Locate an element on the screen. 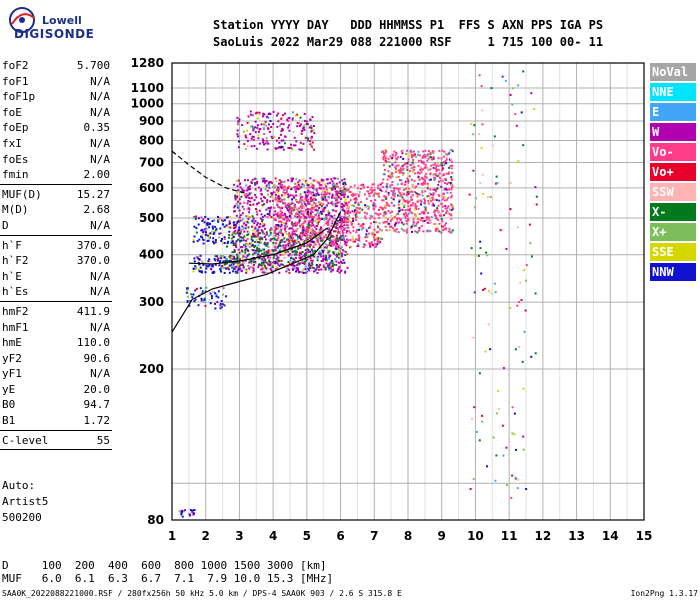 Image resolution: width=700 pixels, height=600 pixels. y-tick-label: 800 is located at coordinates (151, 140).